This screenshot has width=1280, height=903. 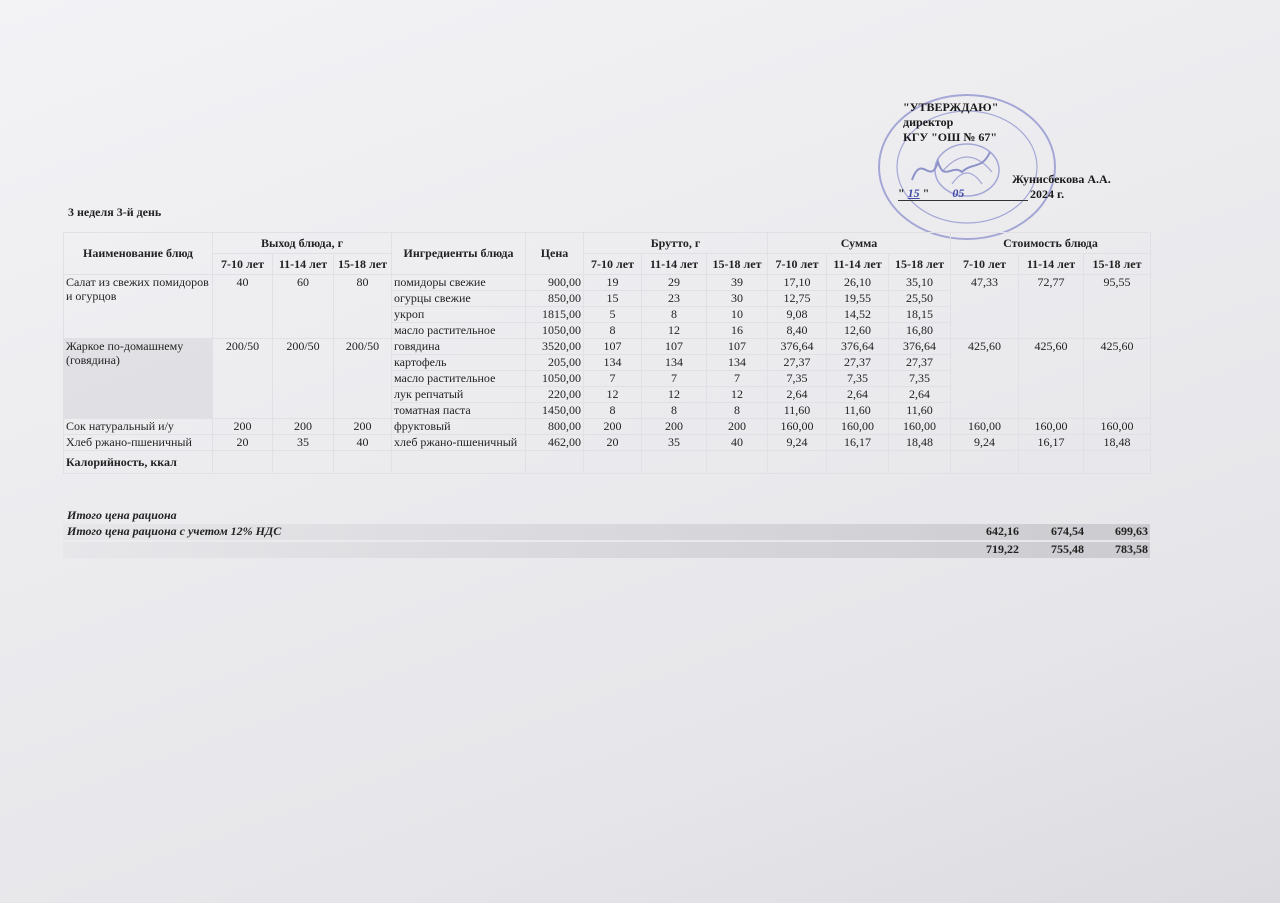 I want to click on ingredient-sum: 16,17, so click(x=857, y=442).